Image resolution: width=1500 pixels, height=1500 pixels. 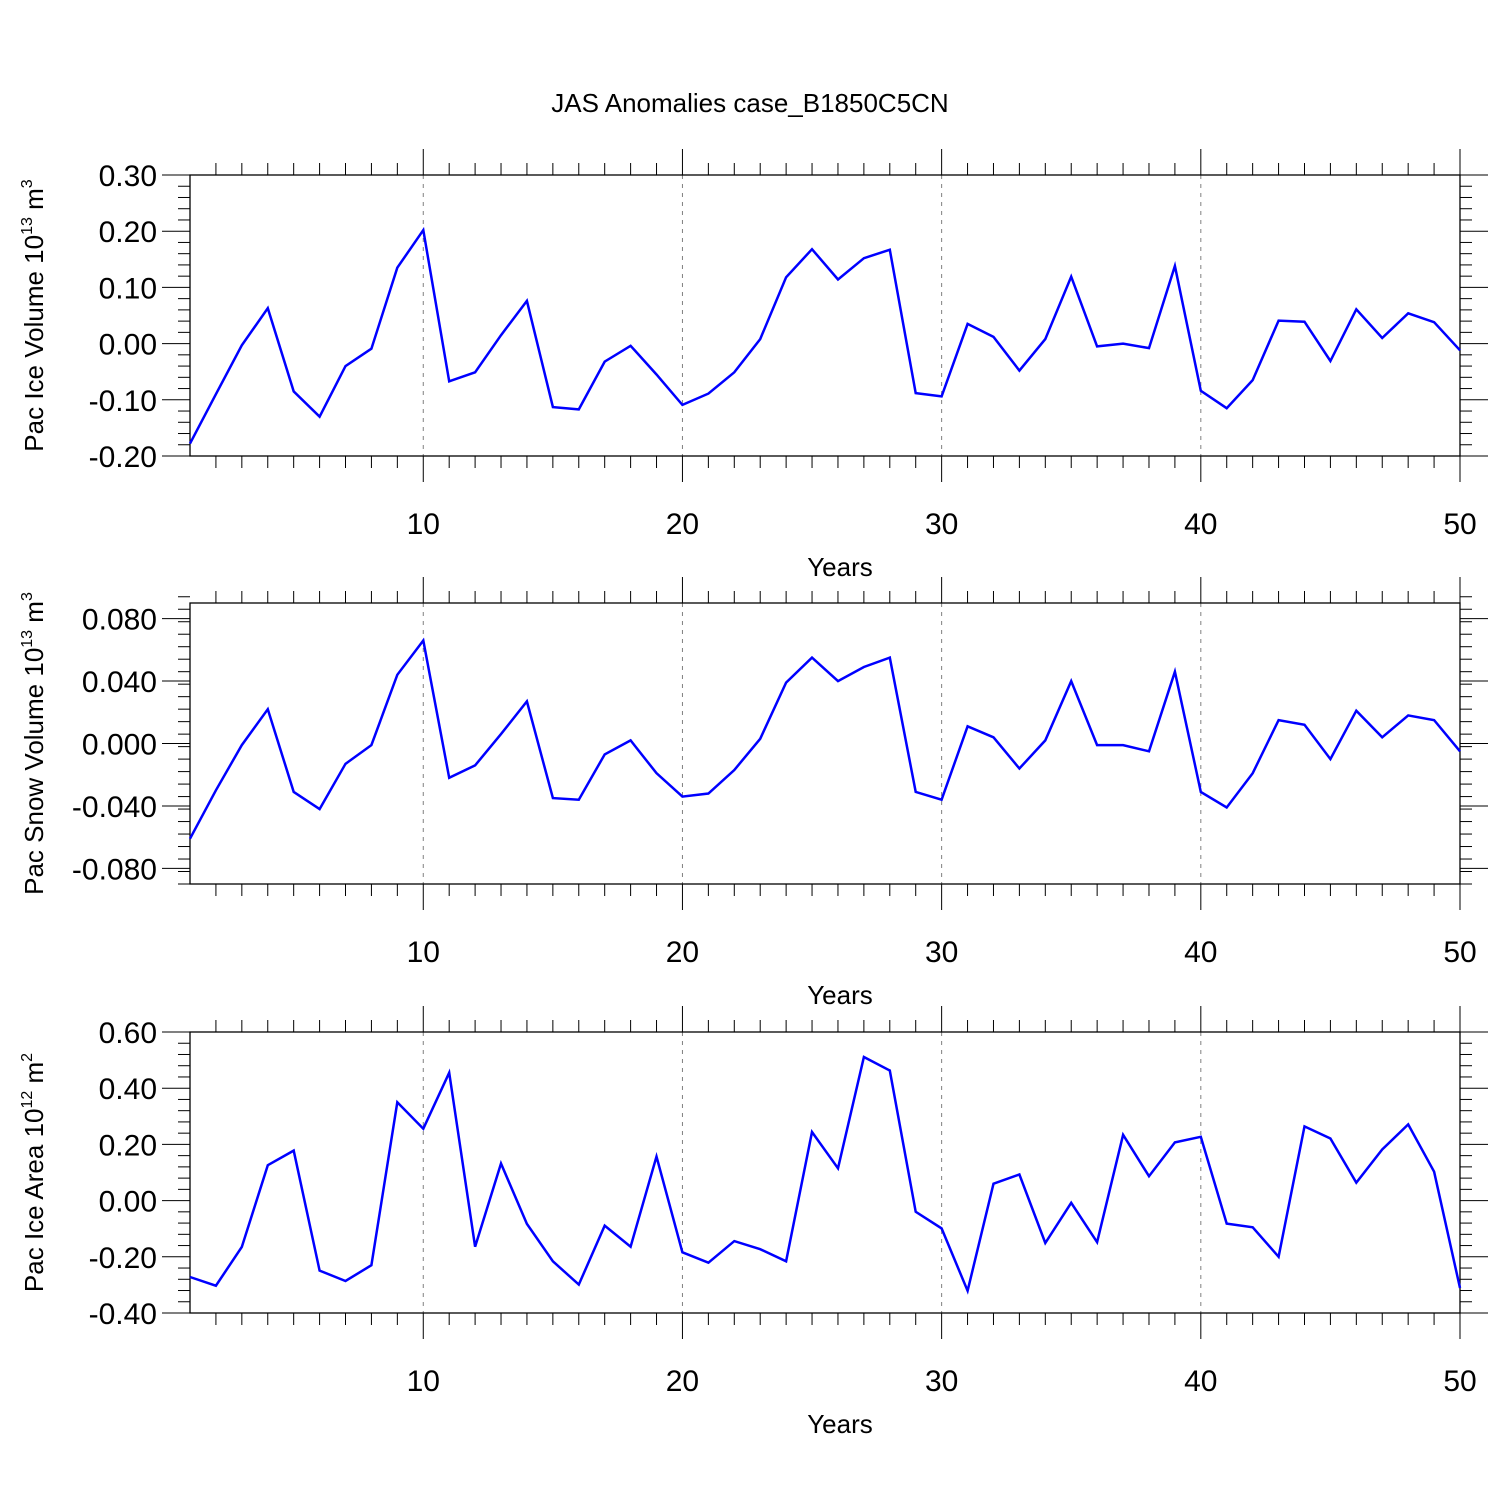 What do you see at coordinates (128, 1033) in the screenshot?
I see `y-tick-label: 0.60` at bounding box center [128, 1033].